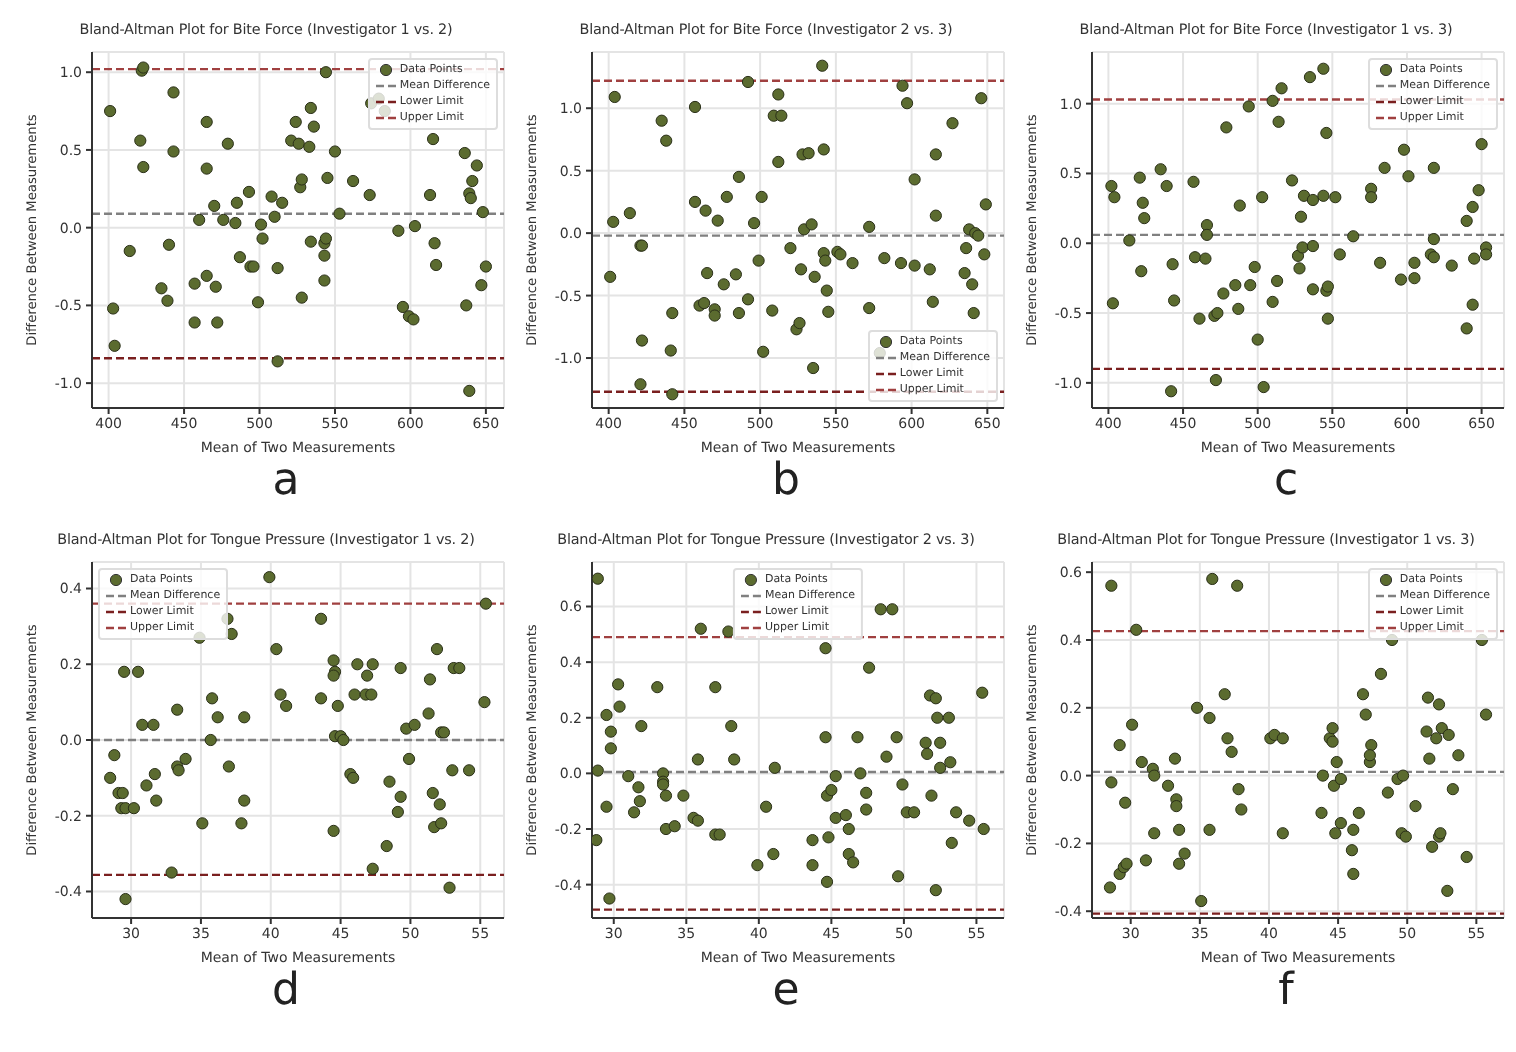 The width and height of the screenshot is (1516, 1052). Describe the element at coordinates (786, 482) in the screenshot. I see `text: b` at that location.